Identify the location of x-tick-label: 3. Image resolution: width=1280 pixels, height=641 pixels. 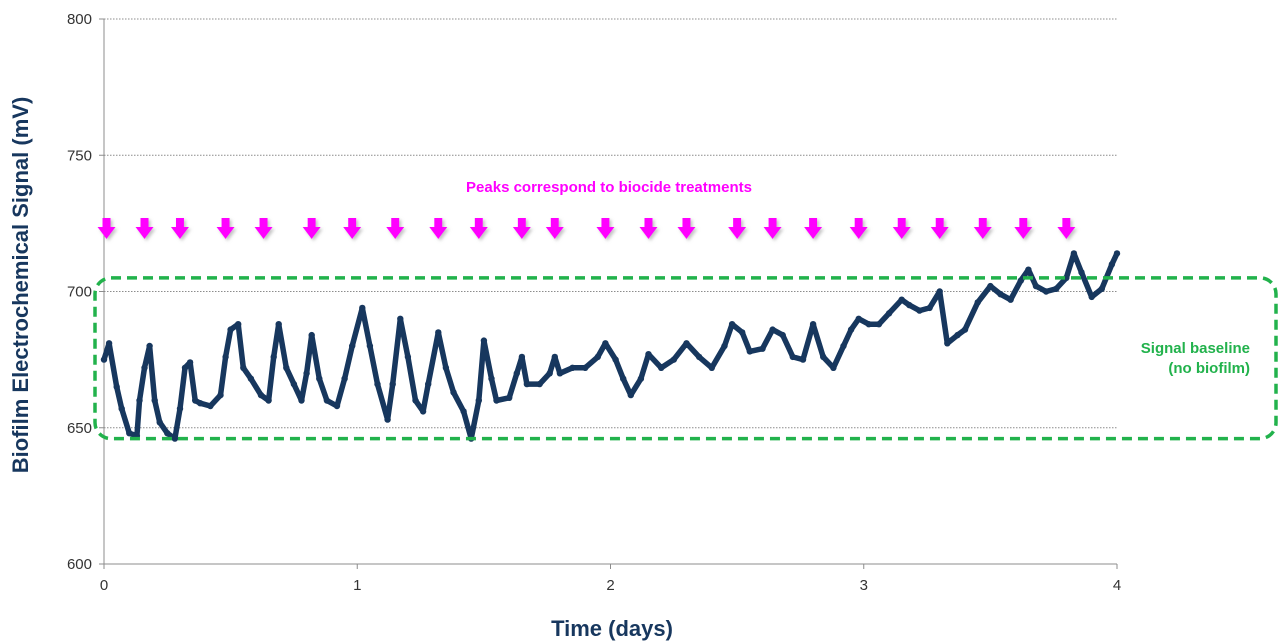
(864, 585).